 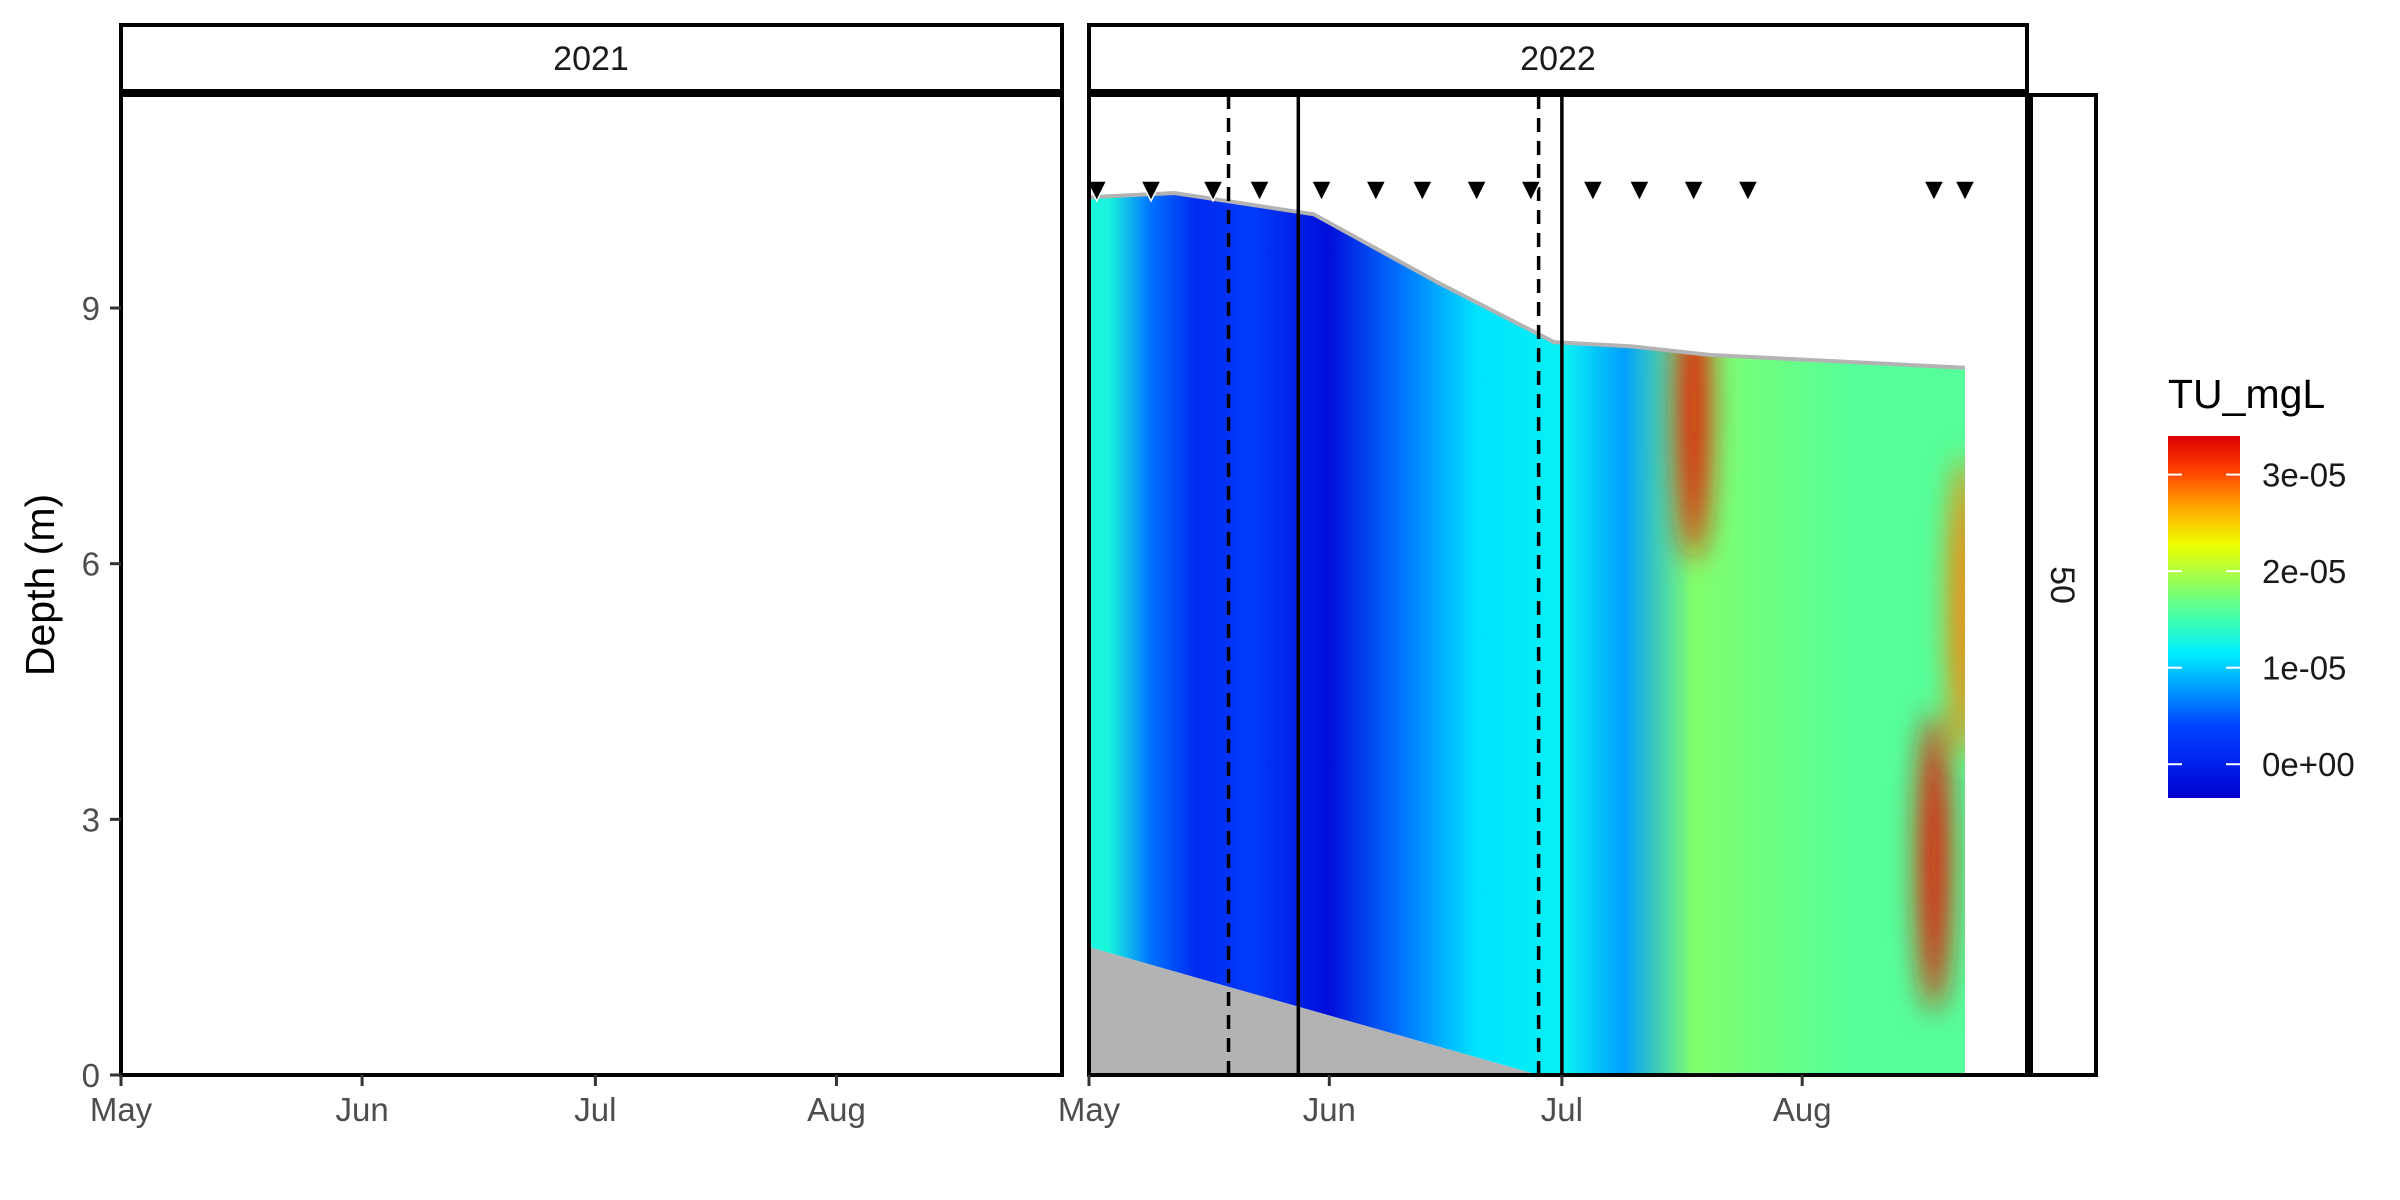 I want to click on sampling-markers, so click(x=1531, y=191).